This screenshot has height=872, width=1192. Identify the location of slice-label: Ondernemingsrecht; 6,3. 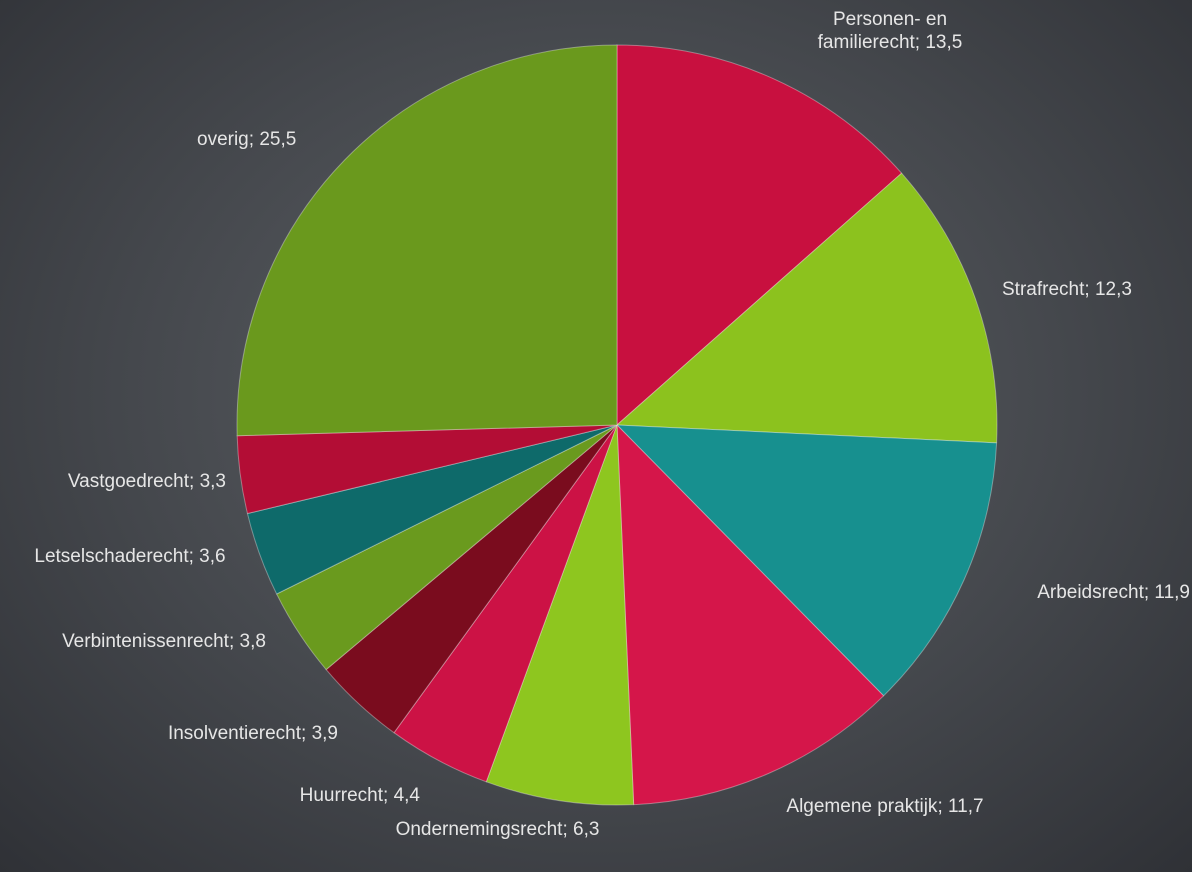
(497, 829).